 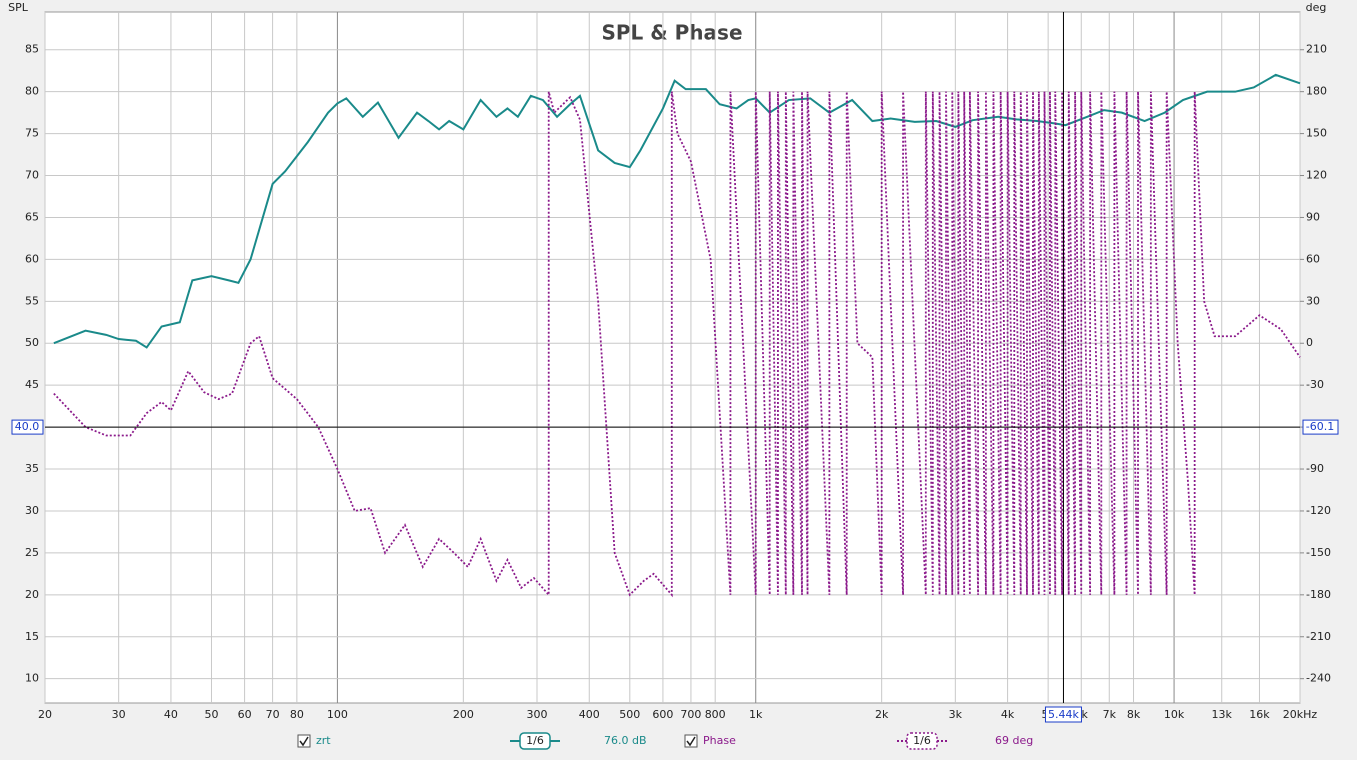 I want to click on x-tick-label: 20kHz, so click(x=1300, y=714).